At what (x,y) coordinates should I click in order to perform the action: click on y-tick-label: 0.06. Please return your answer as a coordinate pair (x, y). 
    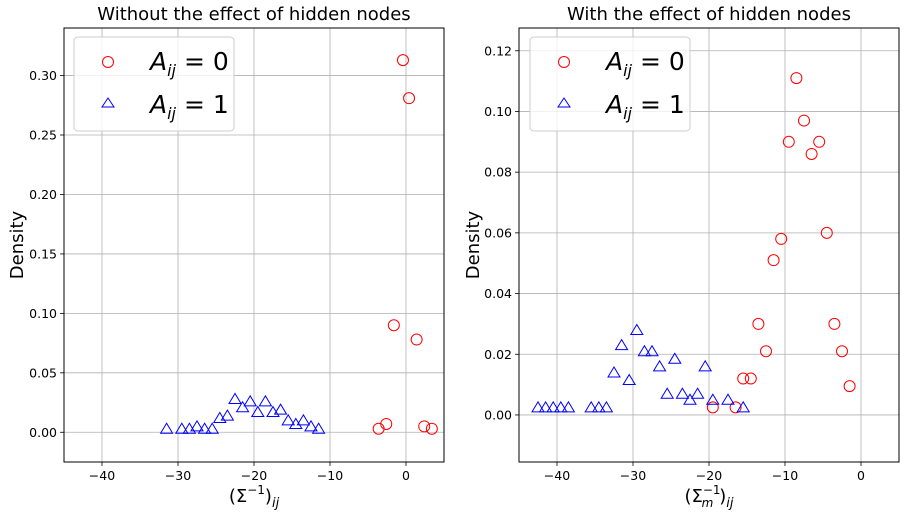
    Looking at the image, I should click on (498, 232).